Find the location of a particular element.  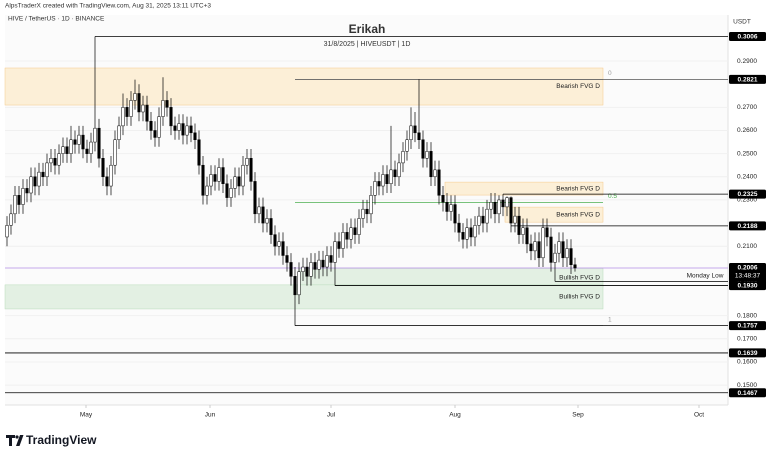

level-label: 0.1757 is located at coordinates (748, 326).